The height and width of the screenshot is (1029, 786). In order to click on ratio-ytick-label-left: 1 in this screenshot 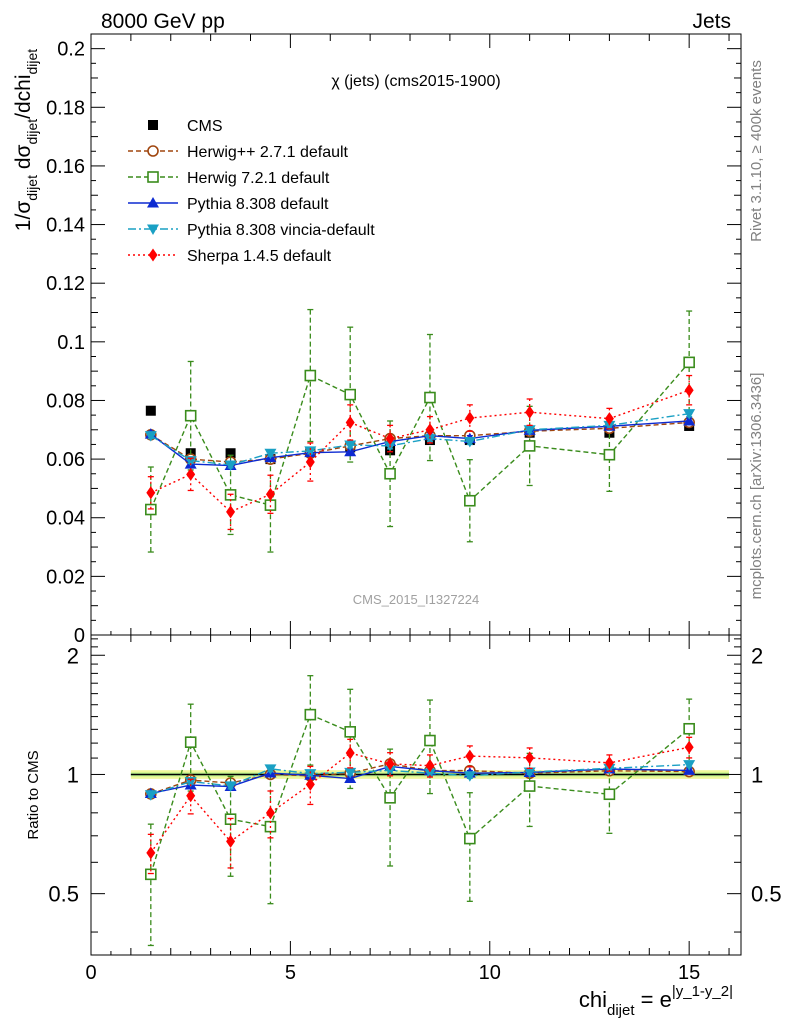, I will do `click(73, 774)`.